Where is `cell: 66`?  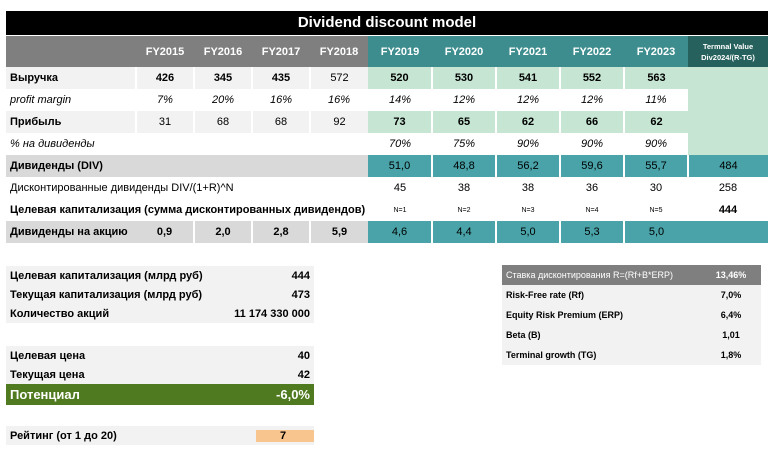 cell: 66 is located at coordinates (591, 122).